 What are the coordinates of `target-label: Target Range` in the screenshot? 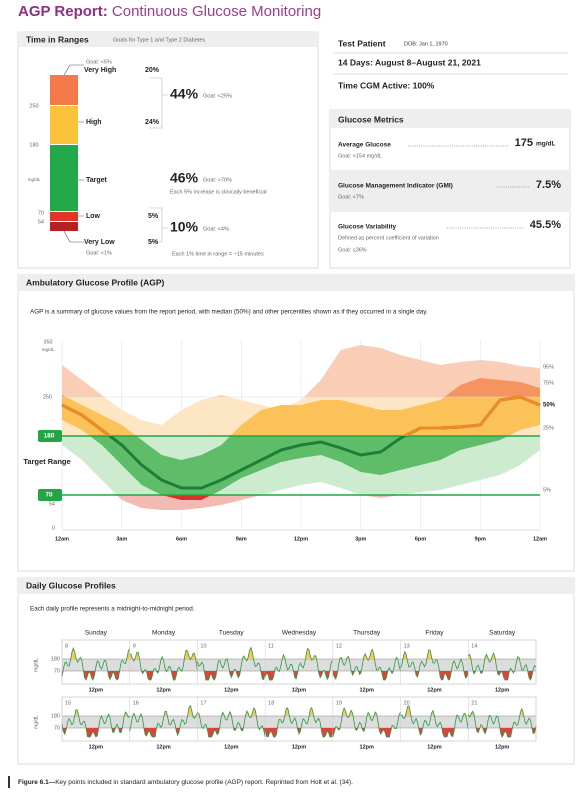 It's located at (46, 461).